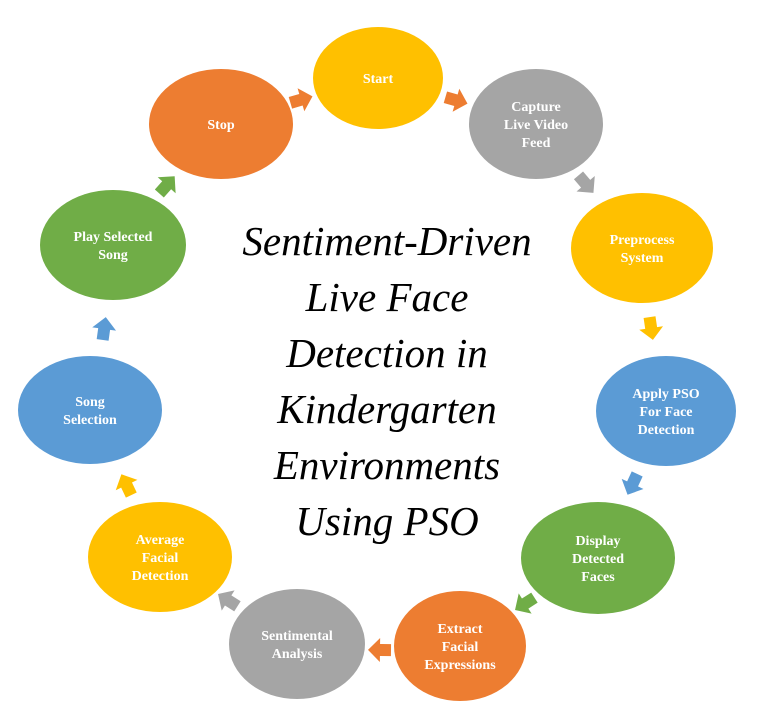  Describe the element at coordinates (104, 329) in the screenshot. I see `arrow-song-selection-to-play-selected-song` at that location.